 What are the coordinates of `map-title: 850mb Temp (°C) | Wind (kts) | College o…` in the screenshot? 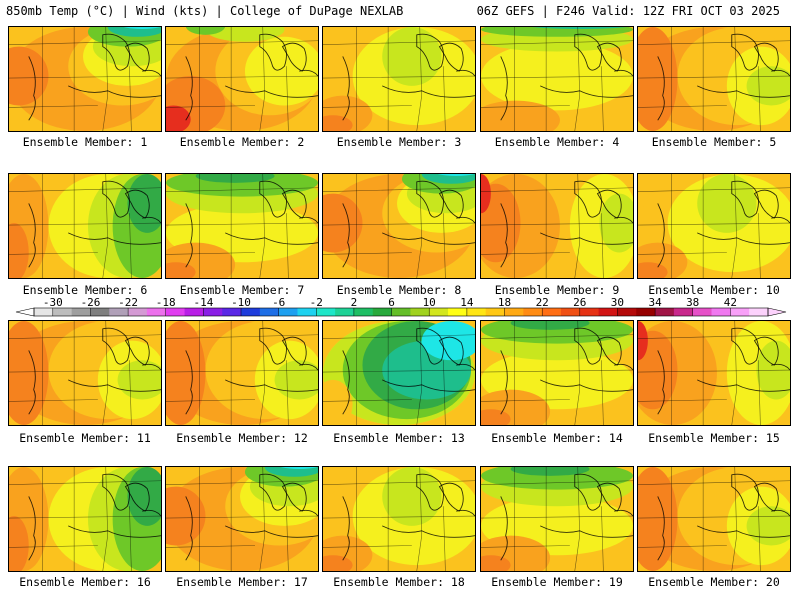 It's located at (205, 11).